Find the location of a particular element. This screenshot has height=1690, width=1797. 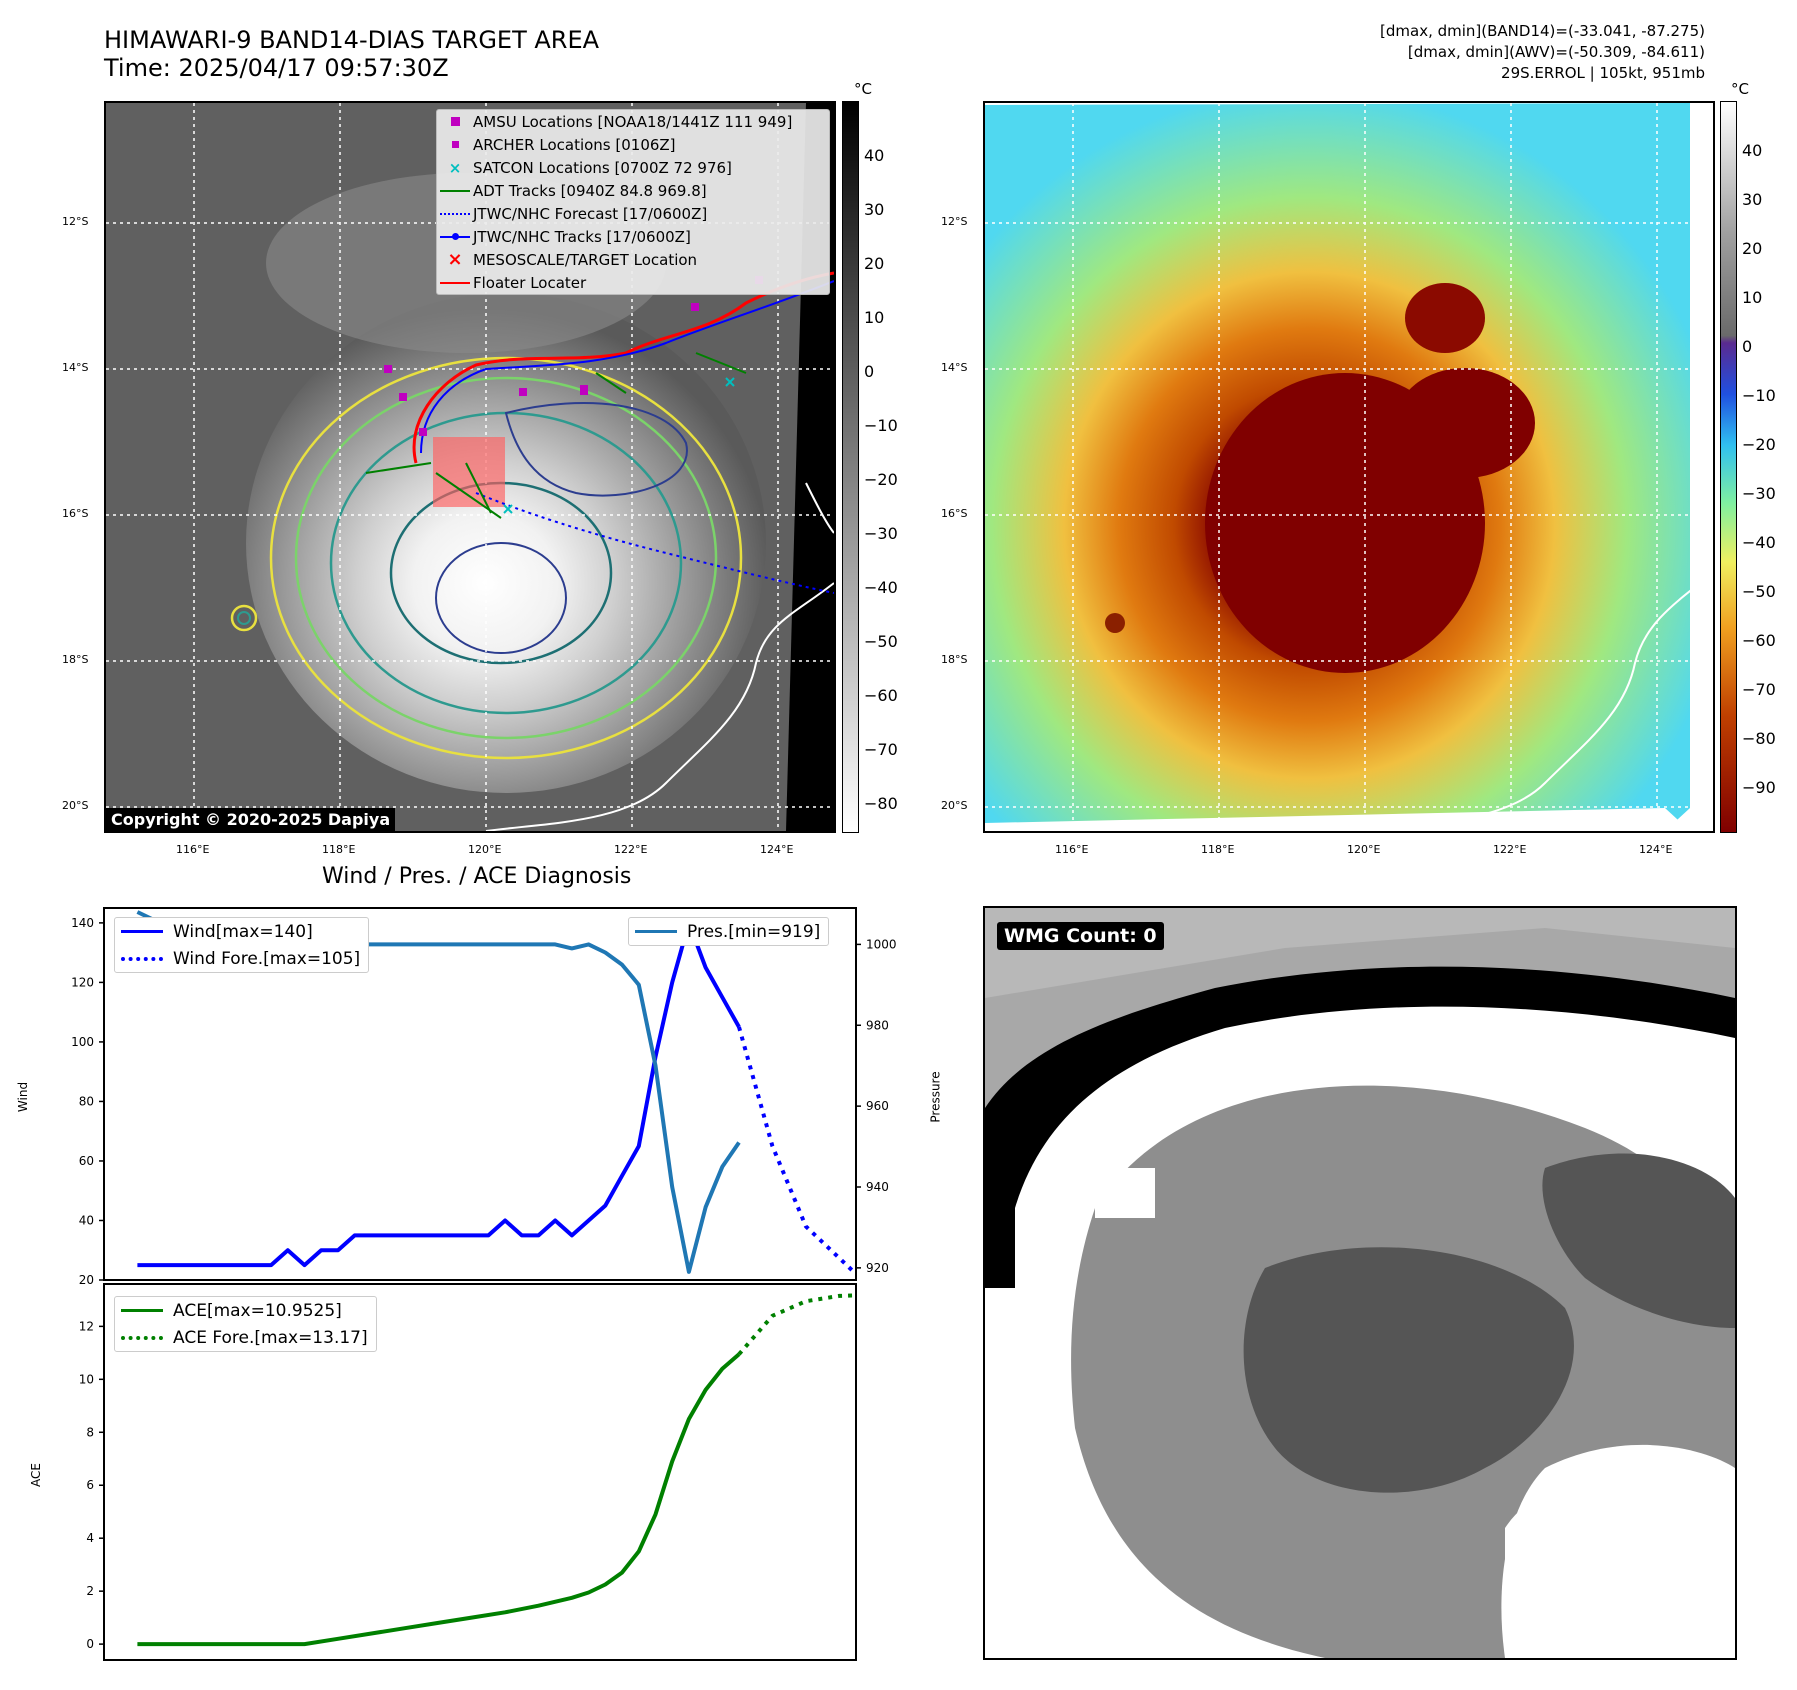

lat-label-12s-right: 12°S is located at coordinates (954, 221).